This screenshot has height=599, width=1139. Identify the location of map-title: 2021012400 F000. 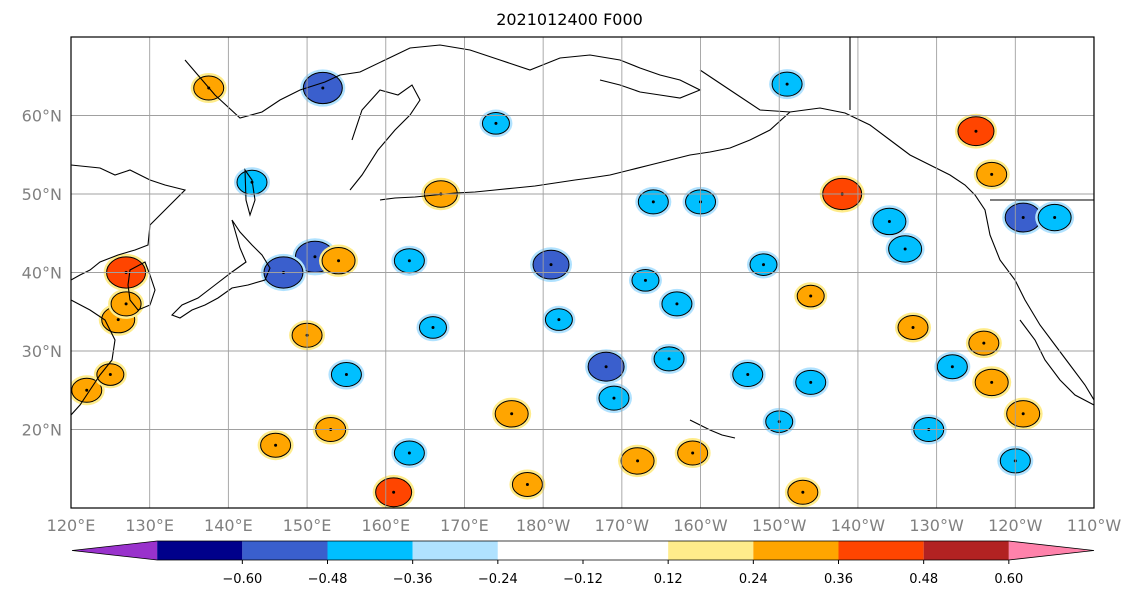
(569, 19).